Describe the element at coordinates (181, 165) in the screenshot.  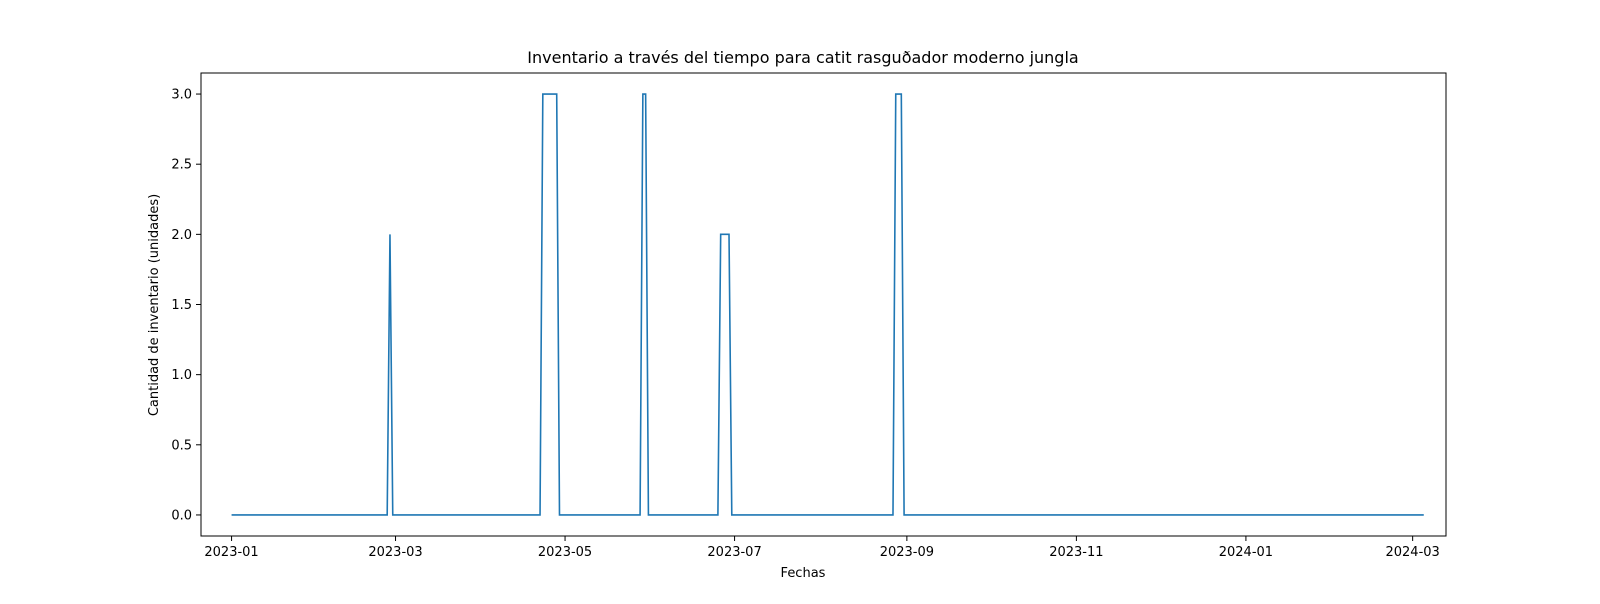
I see `y-tick-label: 2.5` at that location.